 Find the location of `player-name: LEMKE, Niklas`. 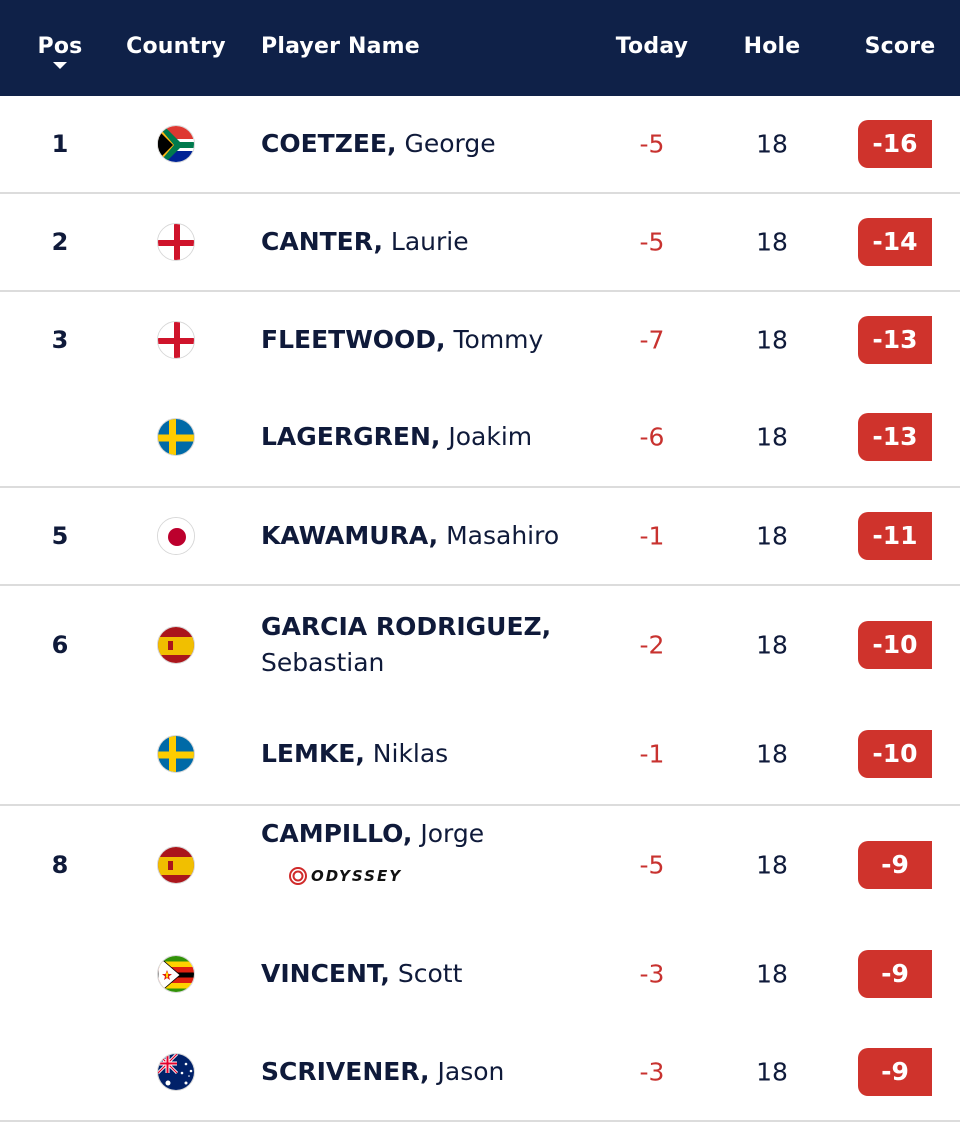

player-name: LEMKE, Niklas is located at coordinates (354, 754).